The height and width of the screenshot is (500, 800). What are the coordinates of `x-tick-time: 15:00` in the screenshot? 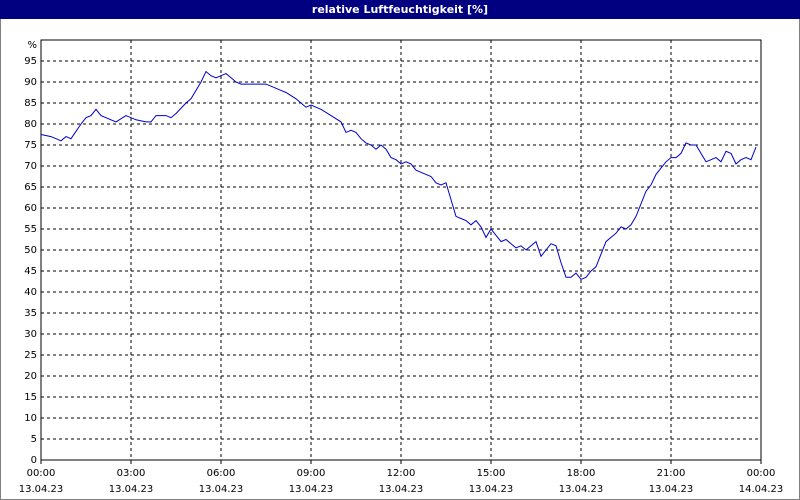 It's located at (491, 473).